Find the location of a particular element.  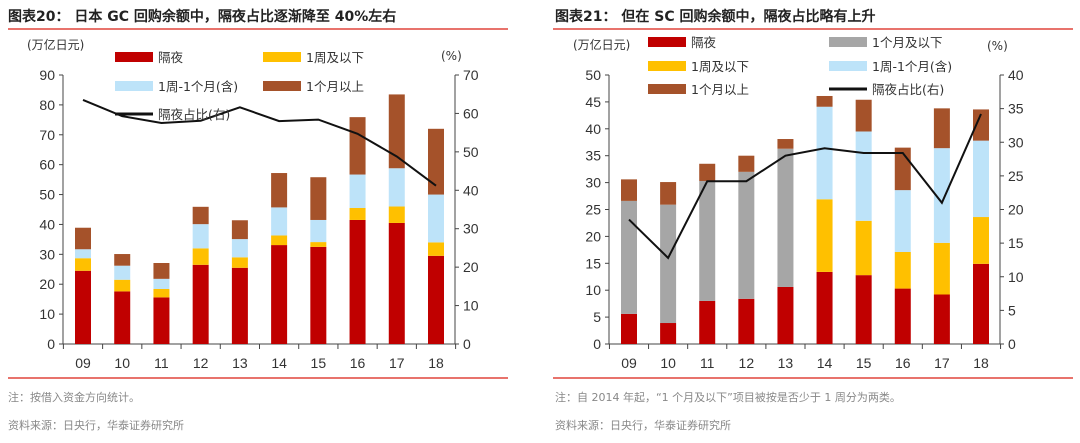

x-tick-label: 14 is located at coordinates (279, 363).